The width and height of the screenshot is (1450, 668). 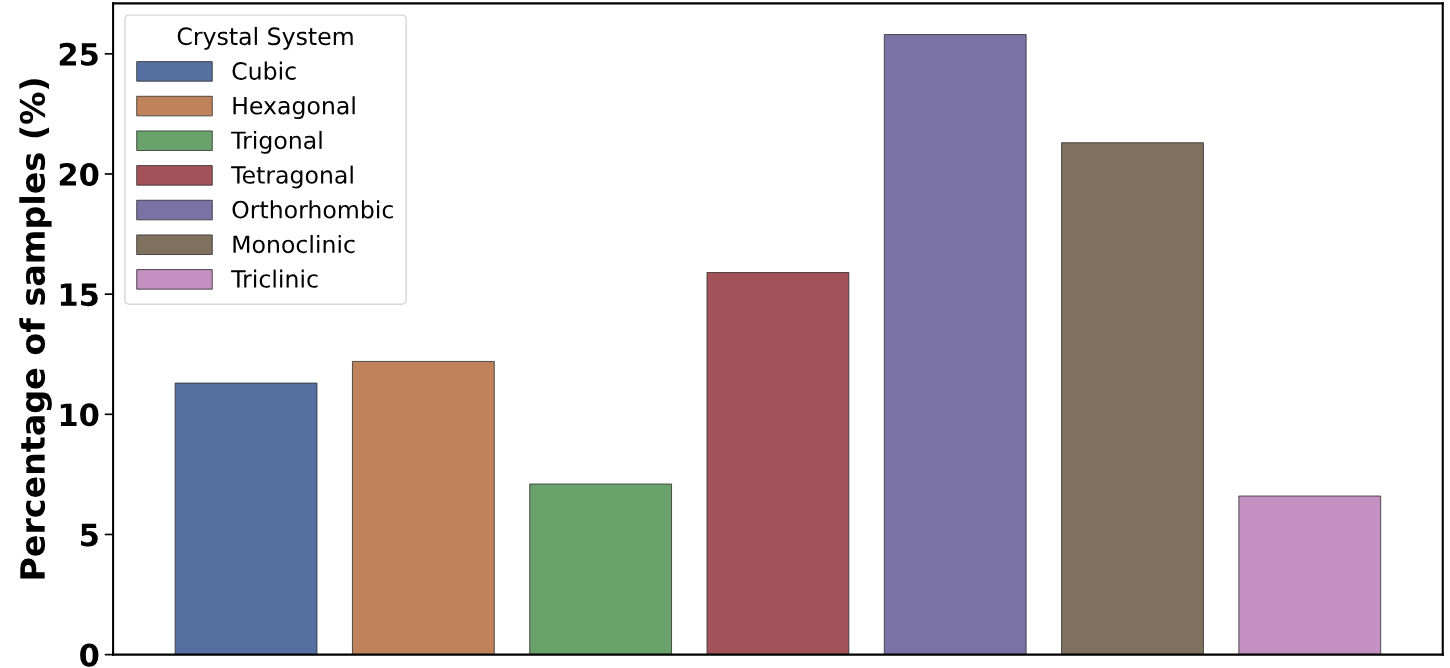 I want to click on legend-label: Triclinic, so click(x=274, y=278).